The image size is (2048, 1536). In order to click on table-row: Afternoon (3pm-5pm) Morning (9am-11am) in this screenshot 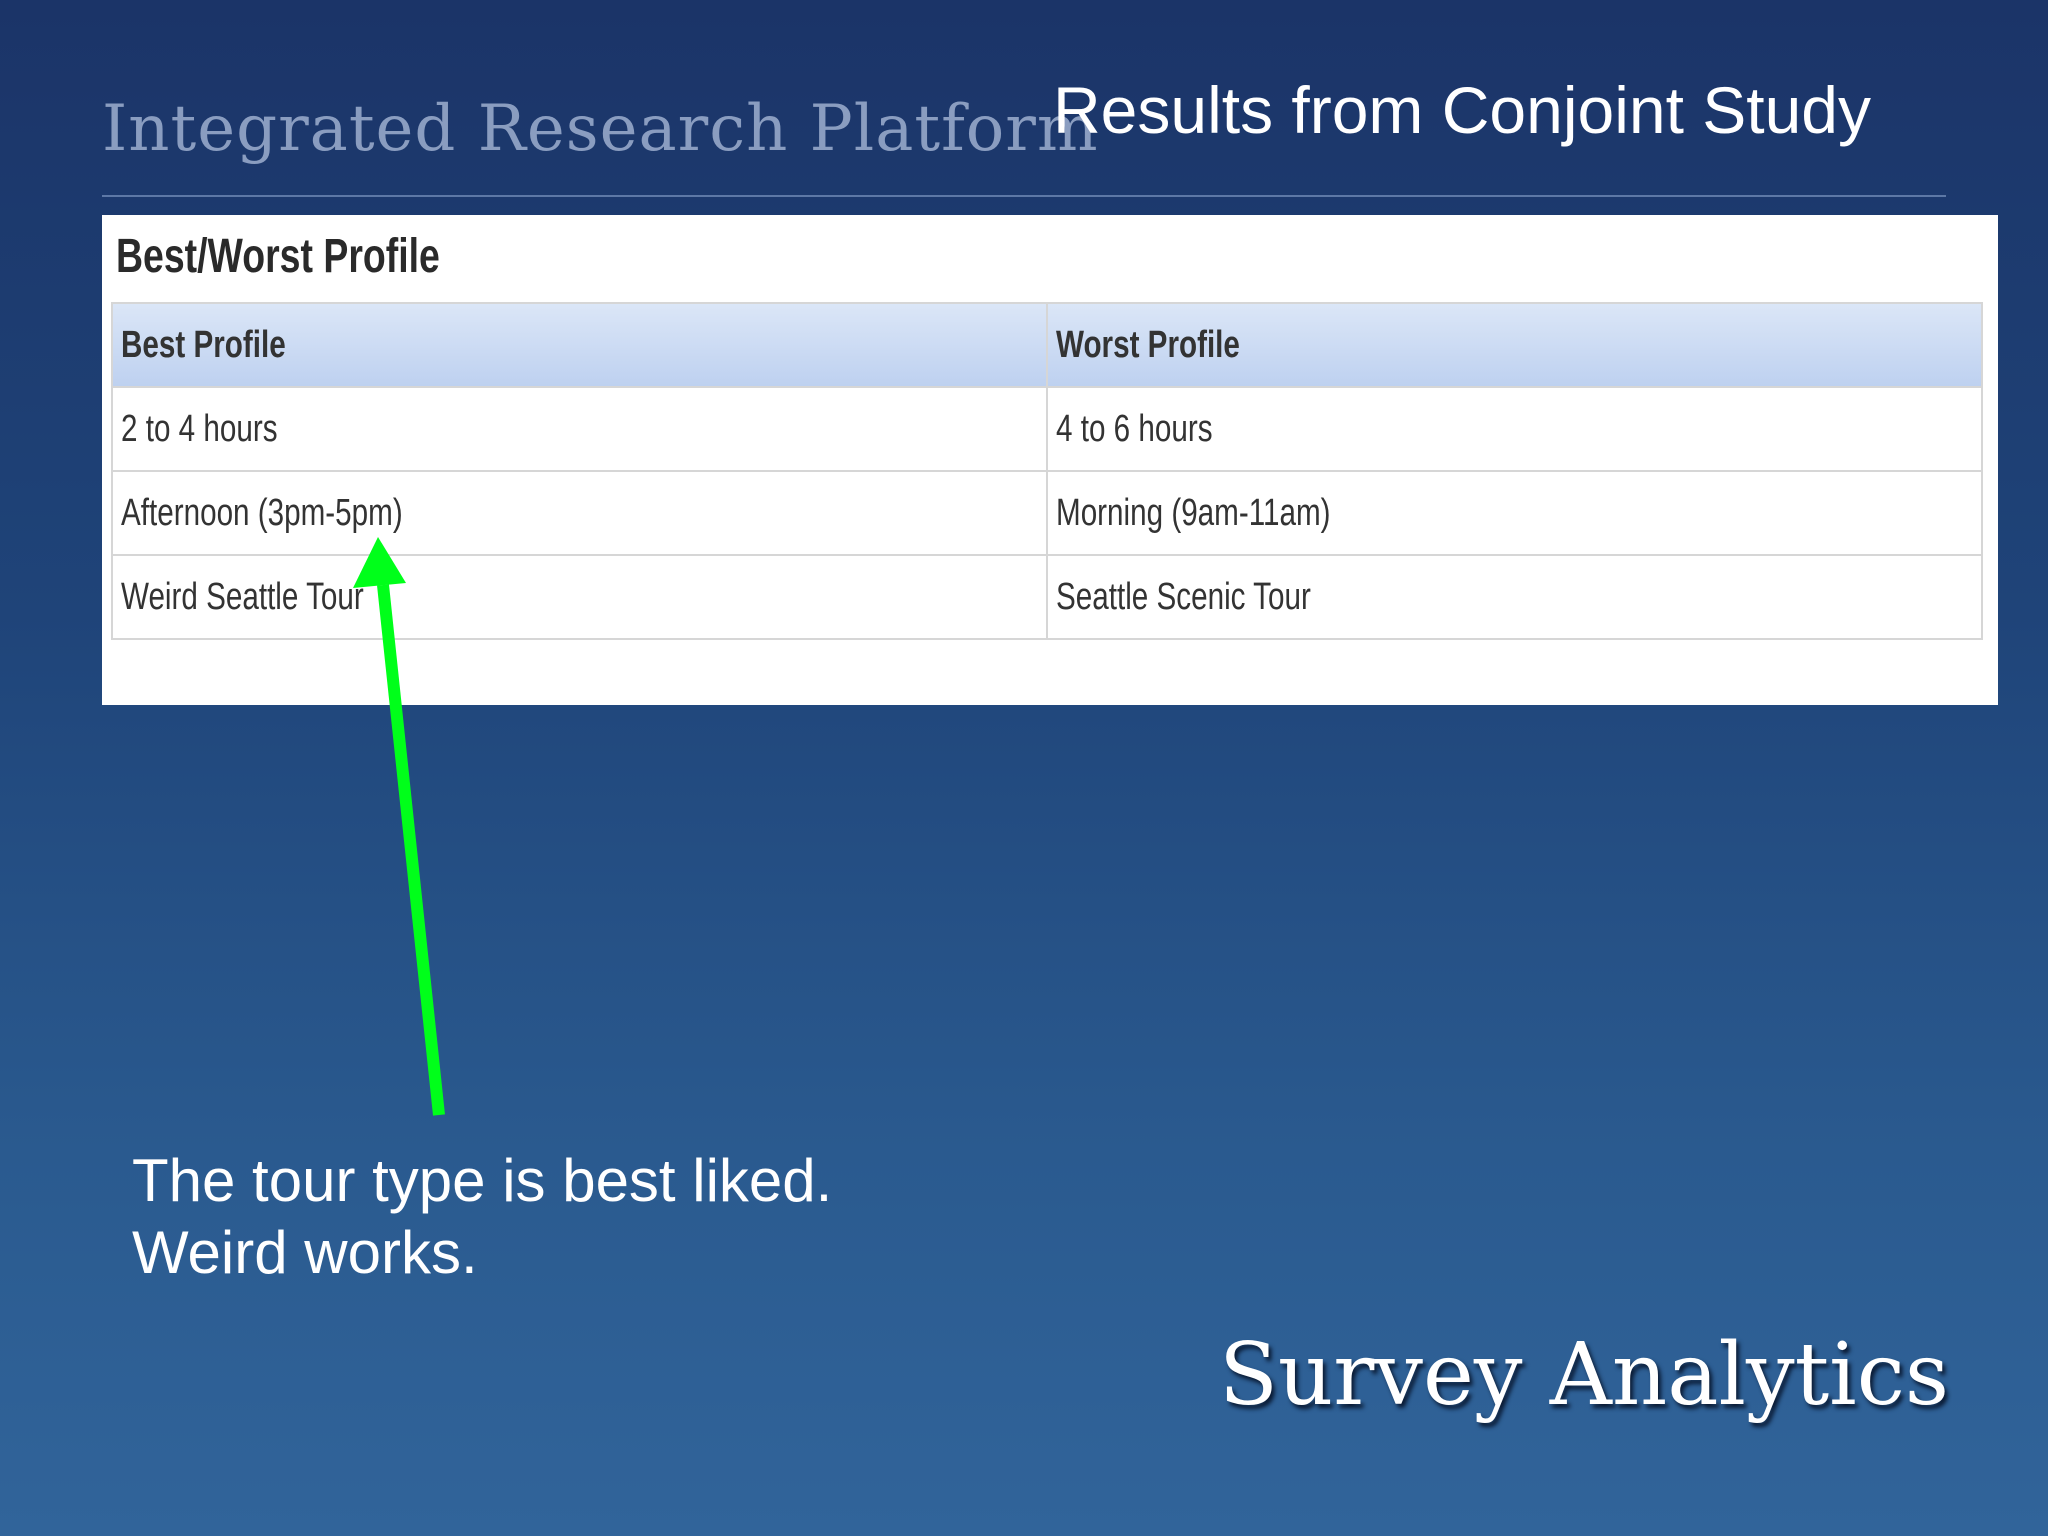, I will do `click(1047, 513)`.